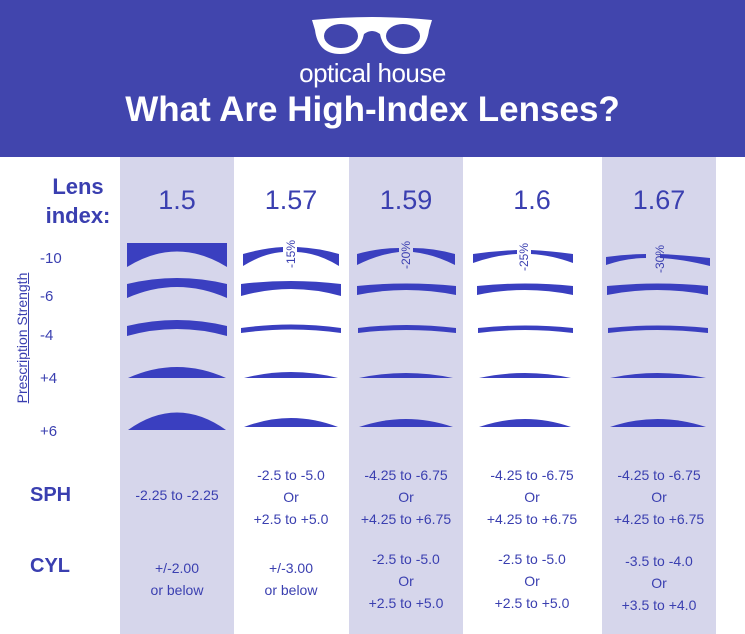  Describe the element at coordinates (49, 378) in the screenshot. I see `rx-label: +4` at that location.